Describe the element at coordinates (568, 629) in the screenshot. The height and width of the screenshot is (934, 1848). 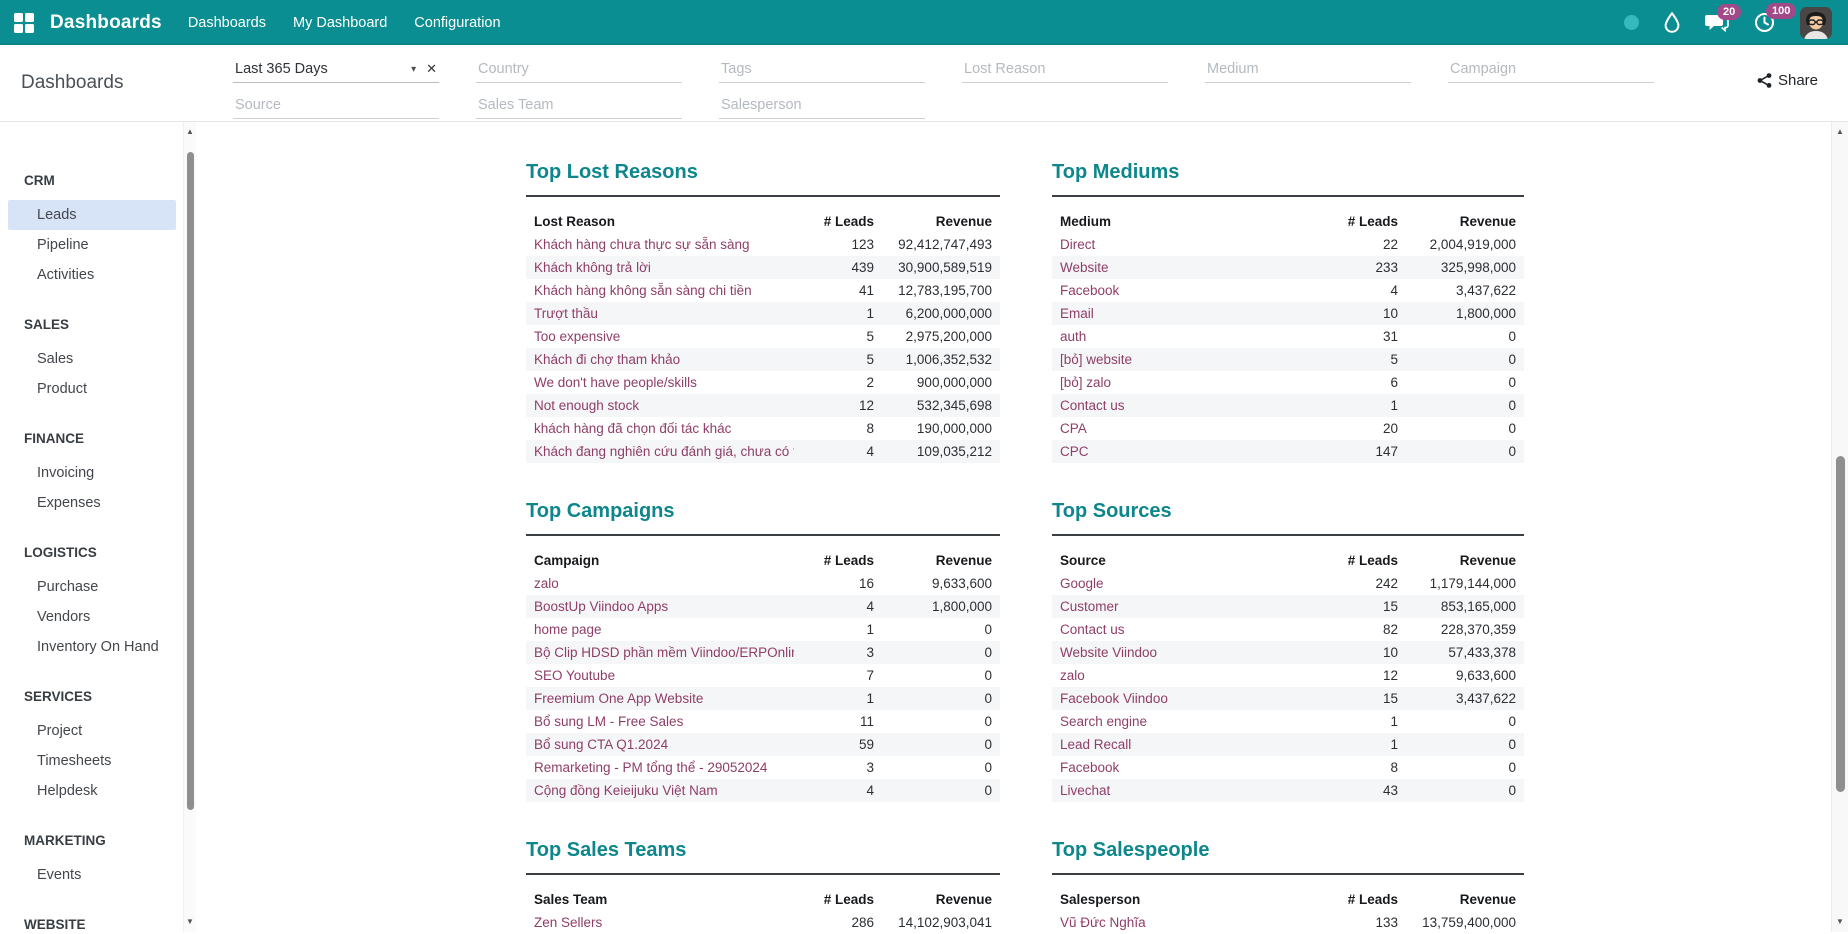
I see `record-link: home page` at that location.